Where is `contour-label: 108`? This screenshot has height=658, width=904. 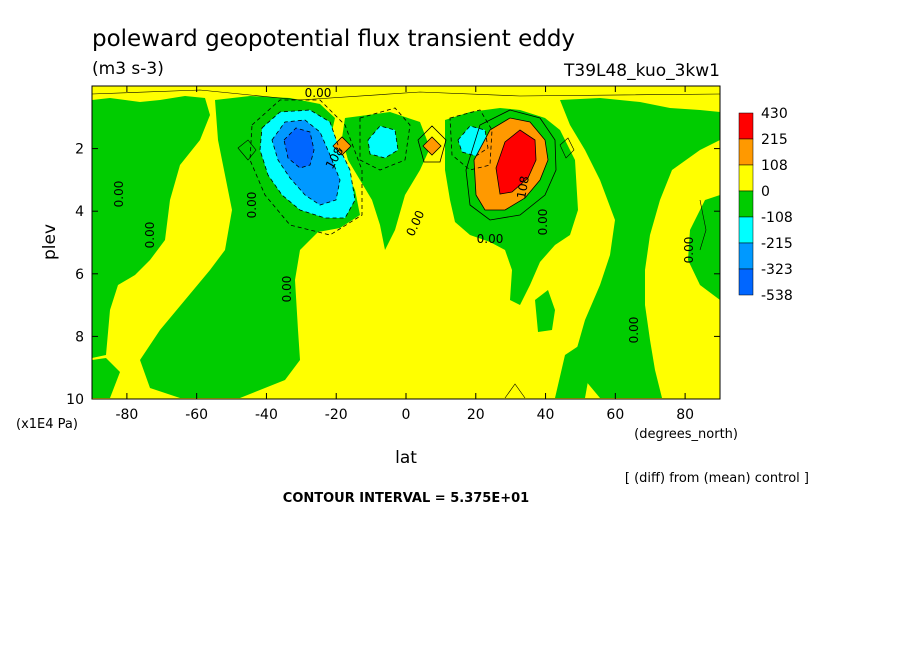 contour-label: 108 is located at coordinates (523, 187).